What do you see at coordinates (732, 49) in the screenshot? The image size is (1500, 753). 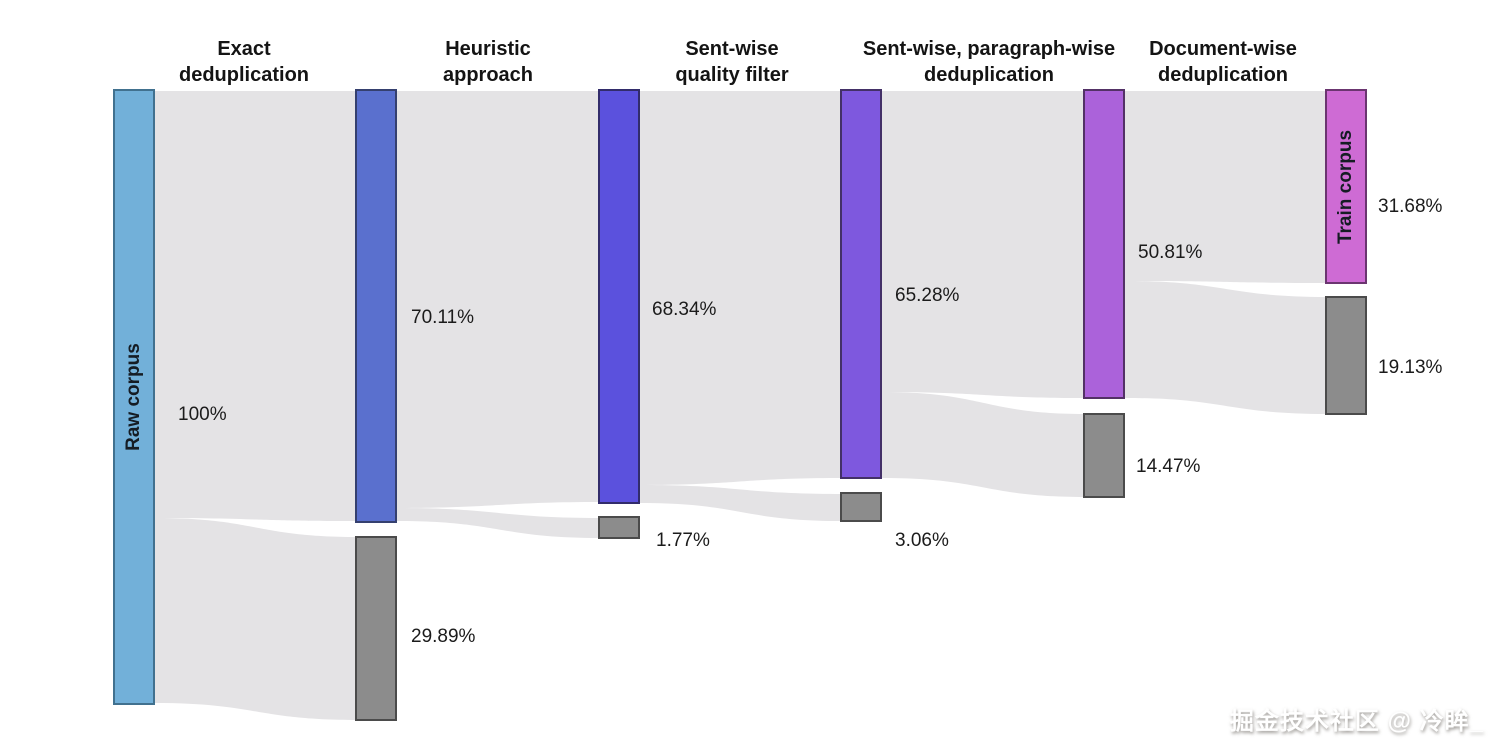 I see `stage-header-line: Sent-wise` at bounding box center [732, 49].